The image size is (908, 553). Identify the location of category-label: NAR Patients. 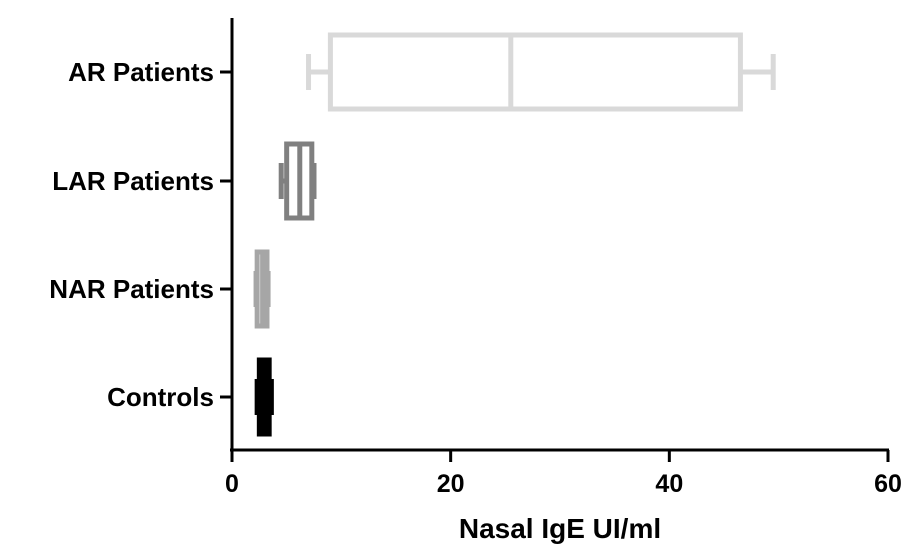
(131, 289).